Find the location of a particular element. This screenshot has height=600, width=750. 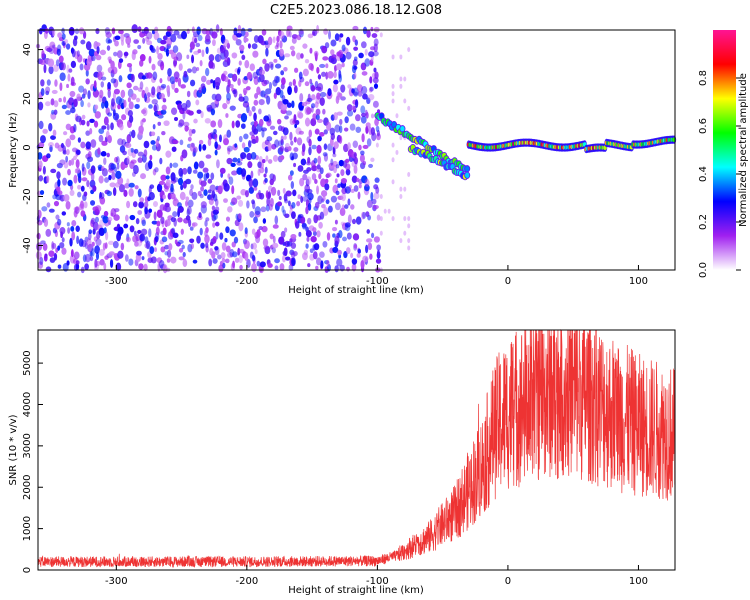

colorbar-tick-label: 0.2 is located at coordinates (703, 222).